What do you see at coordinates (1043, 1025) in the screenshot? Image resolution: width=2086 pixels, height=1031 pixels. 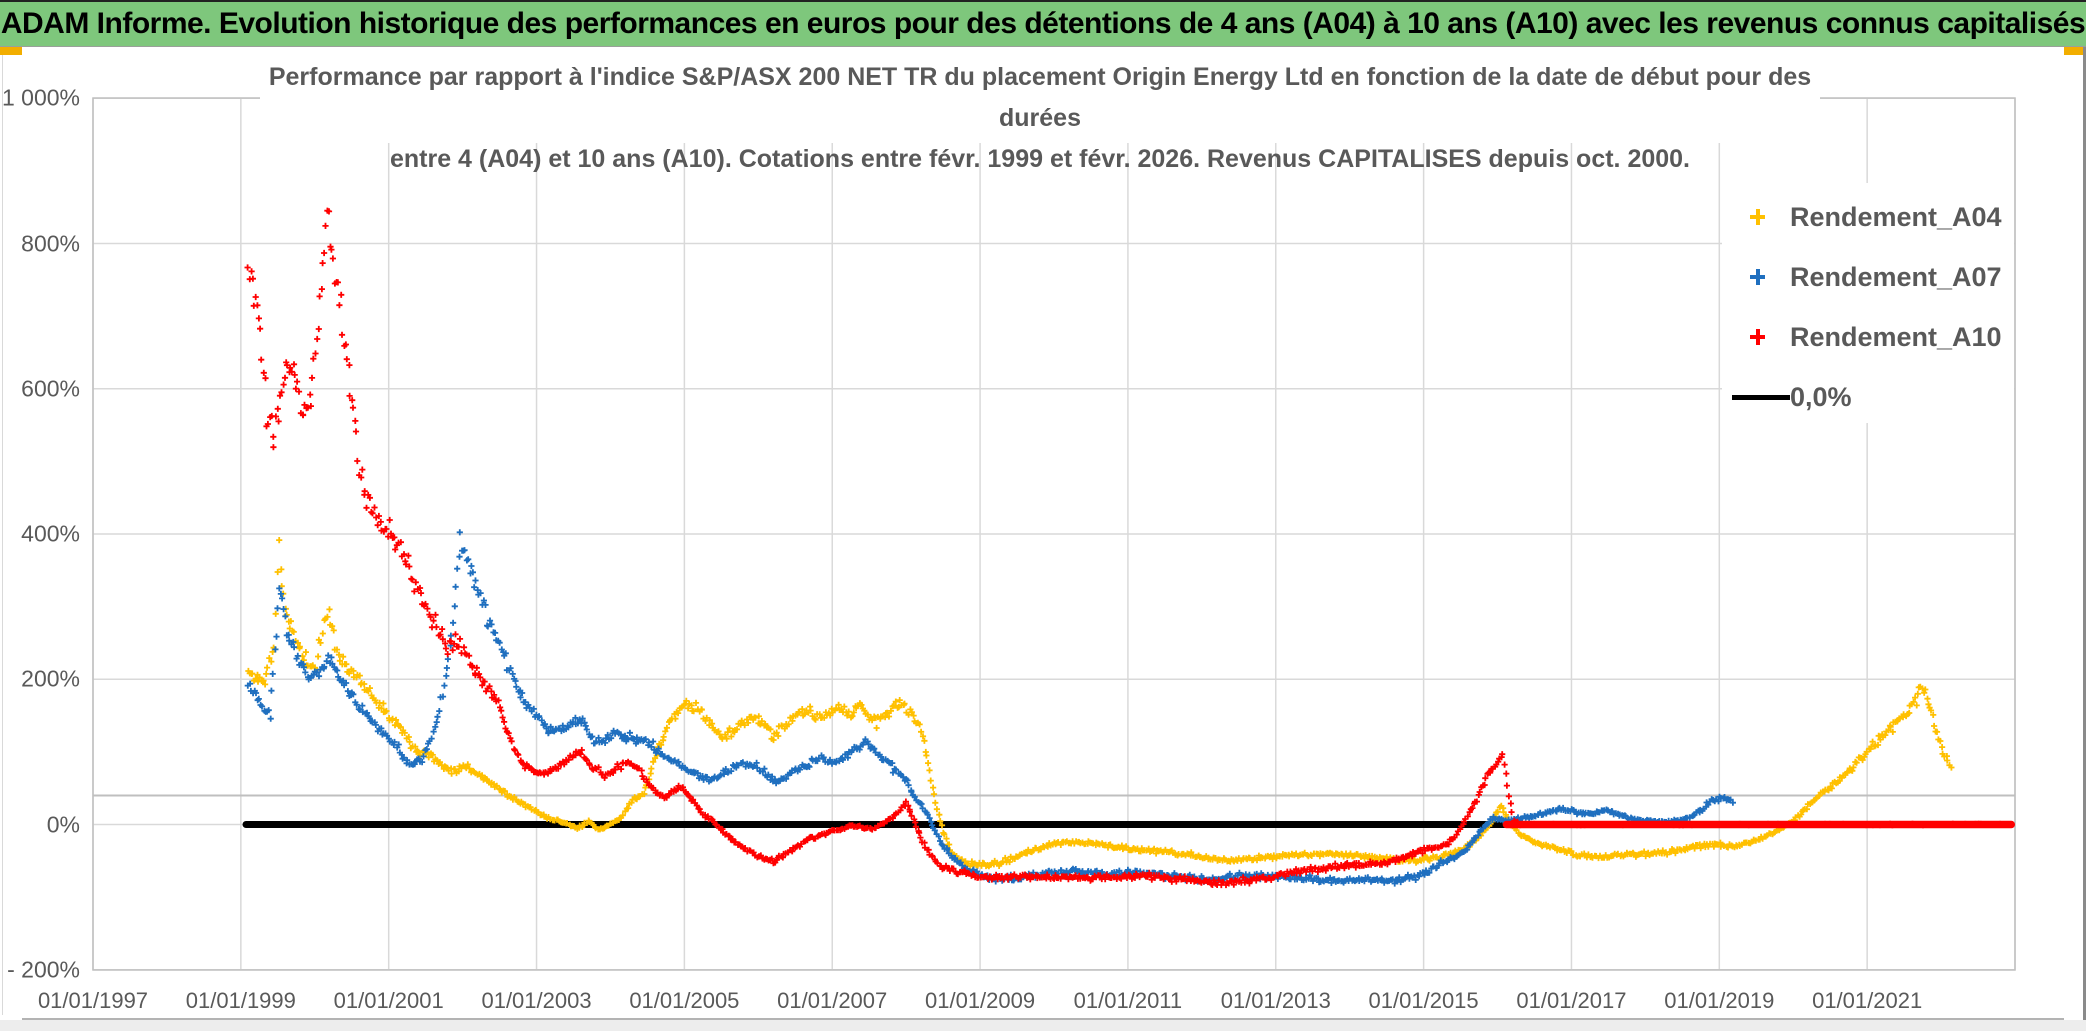 I see `page-bottom-band` at bounding box center [1043, 1025].